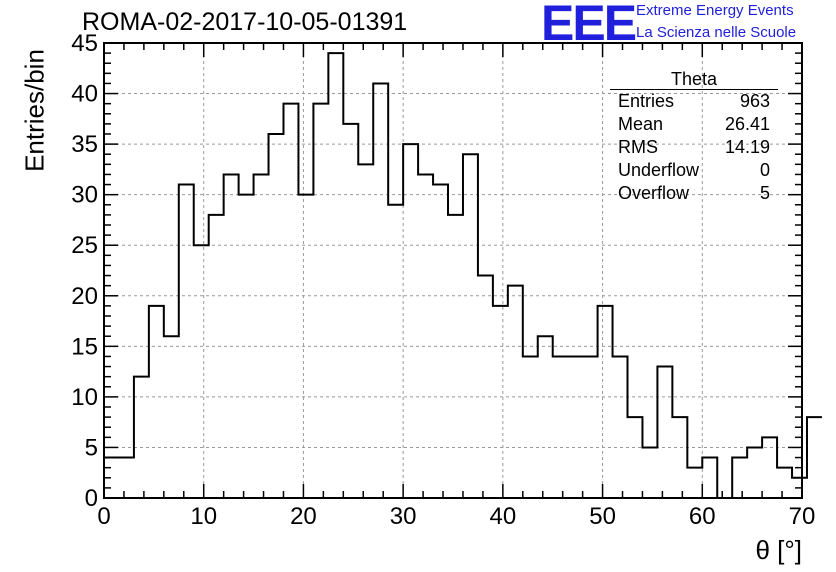 The width and height of the screenshot is (836, 572). I want to click on y-tick-label: 25, so click(84, 245).